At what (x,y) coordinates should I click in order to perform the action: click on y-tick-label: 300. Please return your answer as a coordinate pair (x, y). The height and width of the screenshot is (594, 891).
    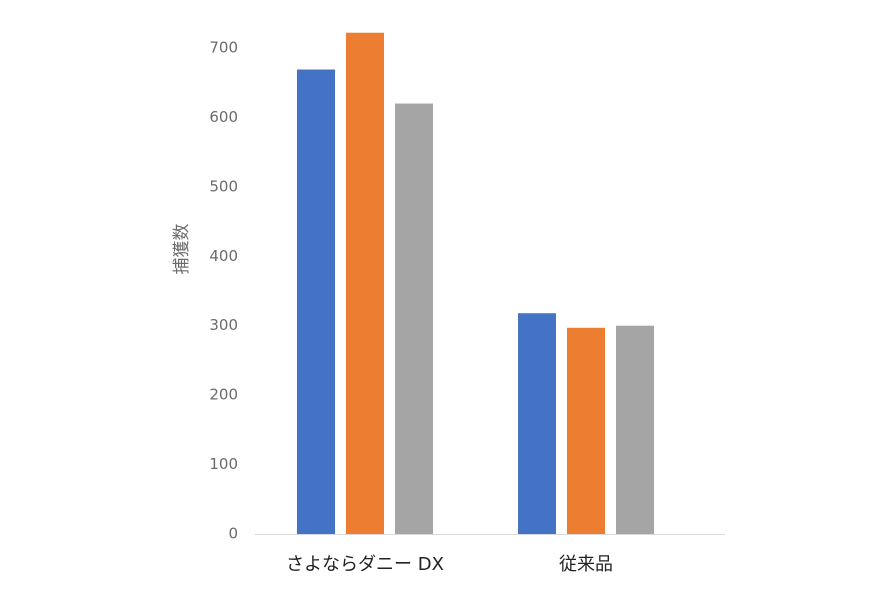
    Looking at the image, I should click on (223, 325).